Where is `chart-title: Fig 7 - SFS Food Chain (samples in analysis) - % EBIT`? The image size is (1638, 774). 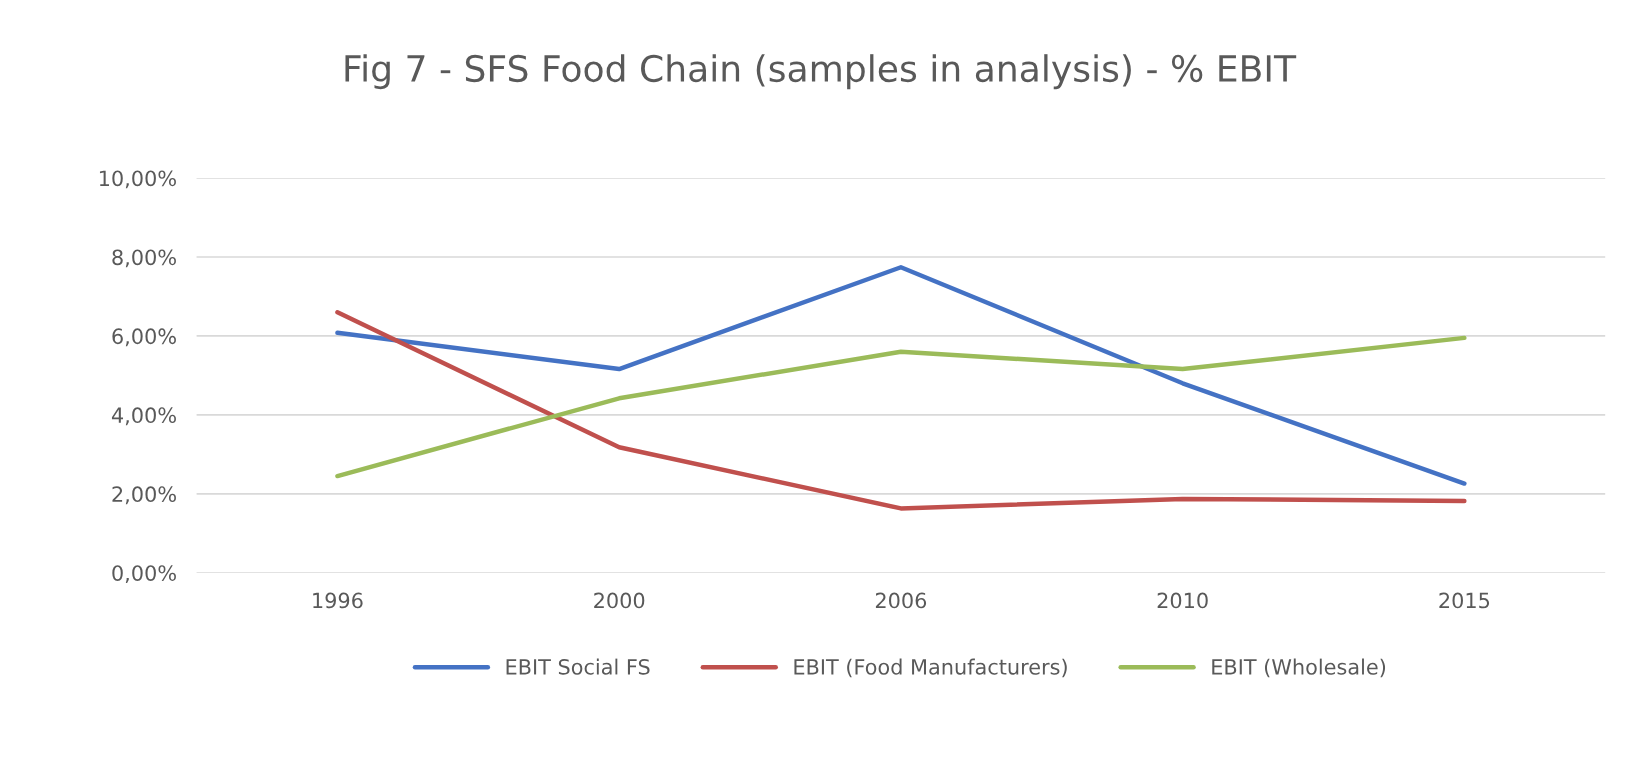
chart-title: Fig 7 - SFS Food Chain (samples in analysis) - % EBIT is located at coordinates (821, 72).